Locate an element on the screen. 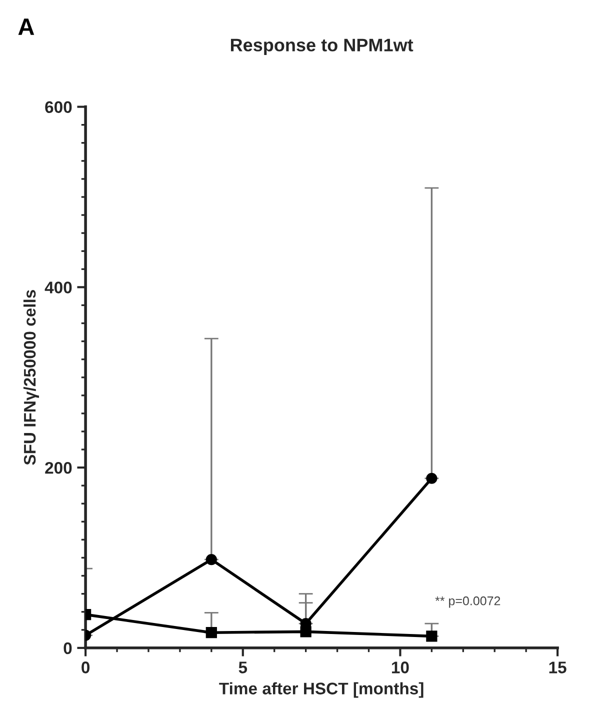 The height and width of the screenshot is (712, 590). x-tick-label: 5 is located at coordinates (243, 668).